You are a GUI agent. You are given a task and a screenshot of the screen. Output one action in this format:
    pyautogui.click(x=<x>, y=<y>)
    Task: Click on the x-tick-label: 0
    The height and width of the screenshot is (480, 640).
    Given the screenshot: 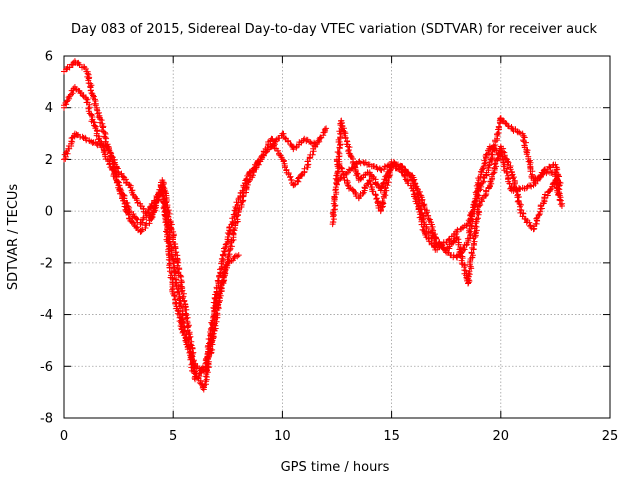 What is the action you would take?
    pyautogui.click(x=64, y=436)
    